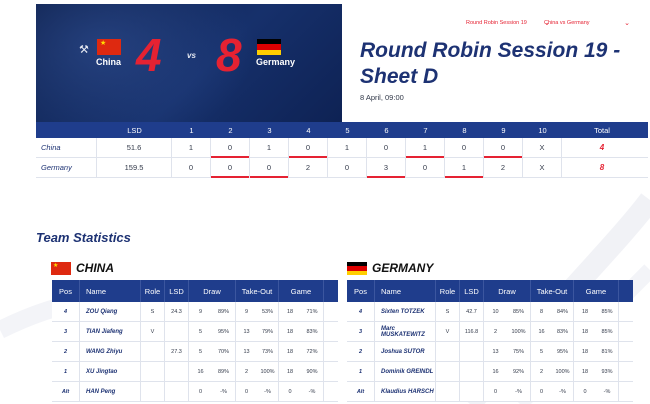 The height and width of the screenshot is (404, 650). Describe the element at coordinates (552, 371) in the screenshot. I see `player-takeout: 2 100%` at that location.